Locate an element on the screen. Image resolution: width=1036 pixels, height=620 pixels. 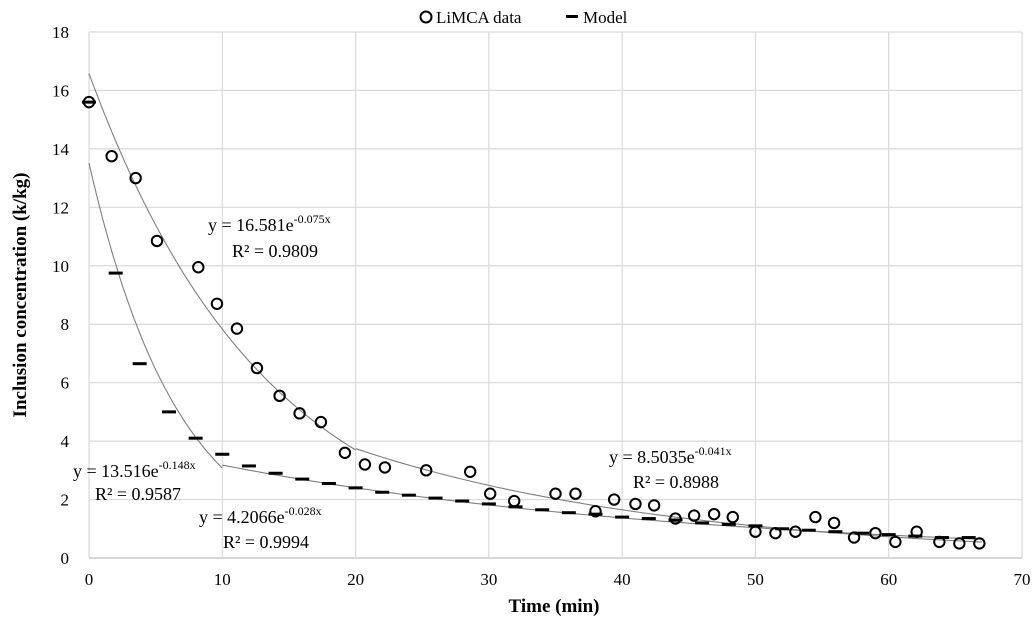
equation-limca-late-coef: 8.5035 is located at coordinates (662, 457).